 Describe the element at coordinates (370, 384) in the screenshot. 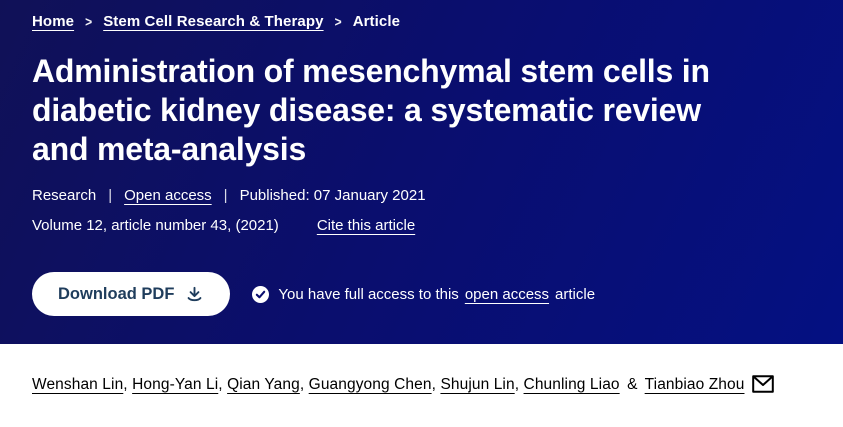

I see `author-link: Guangyong Chen` at that location.